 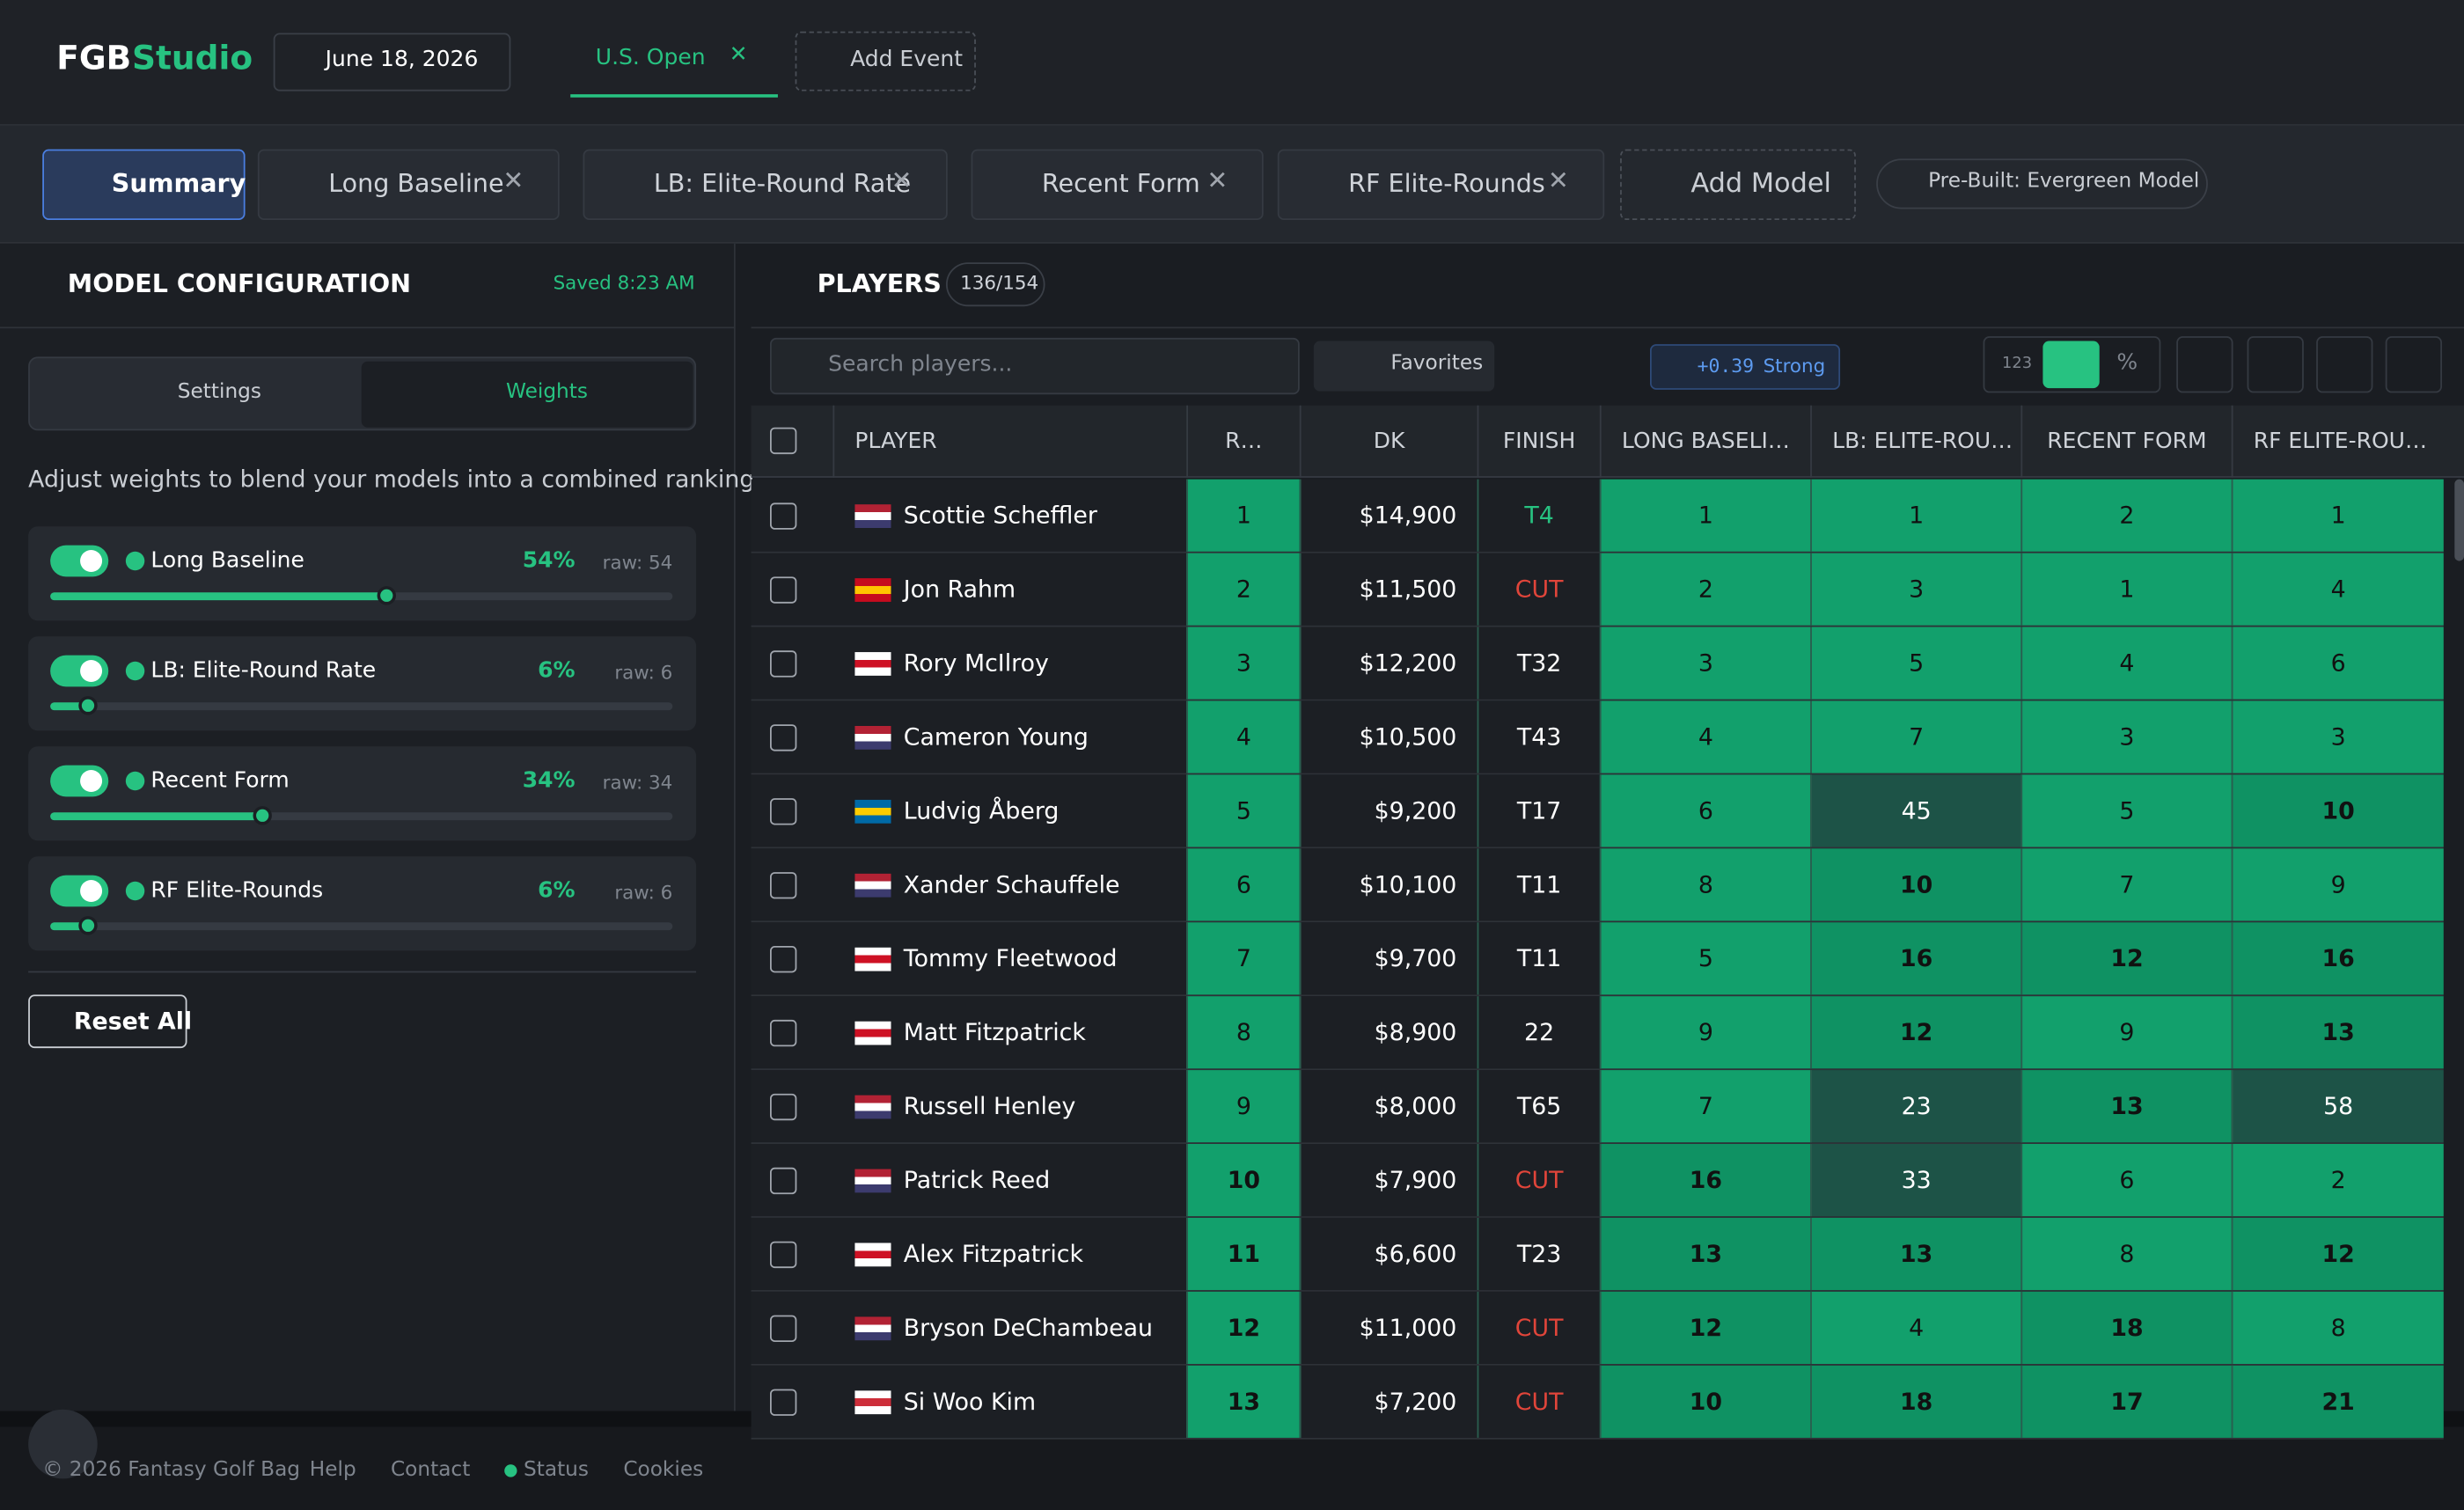 I want to click on model-tab-label: Recent Form, so click(x=1121, y=183).